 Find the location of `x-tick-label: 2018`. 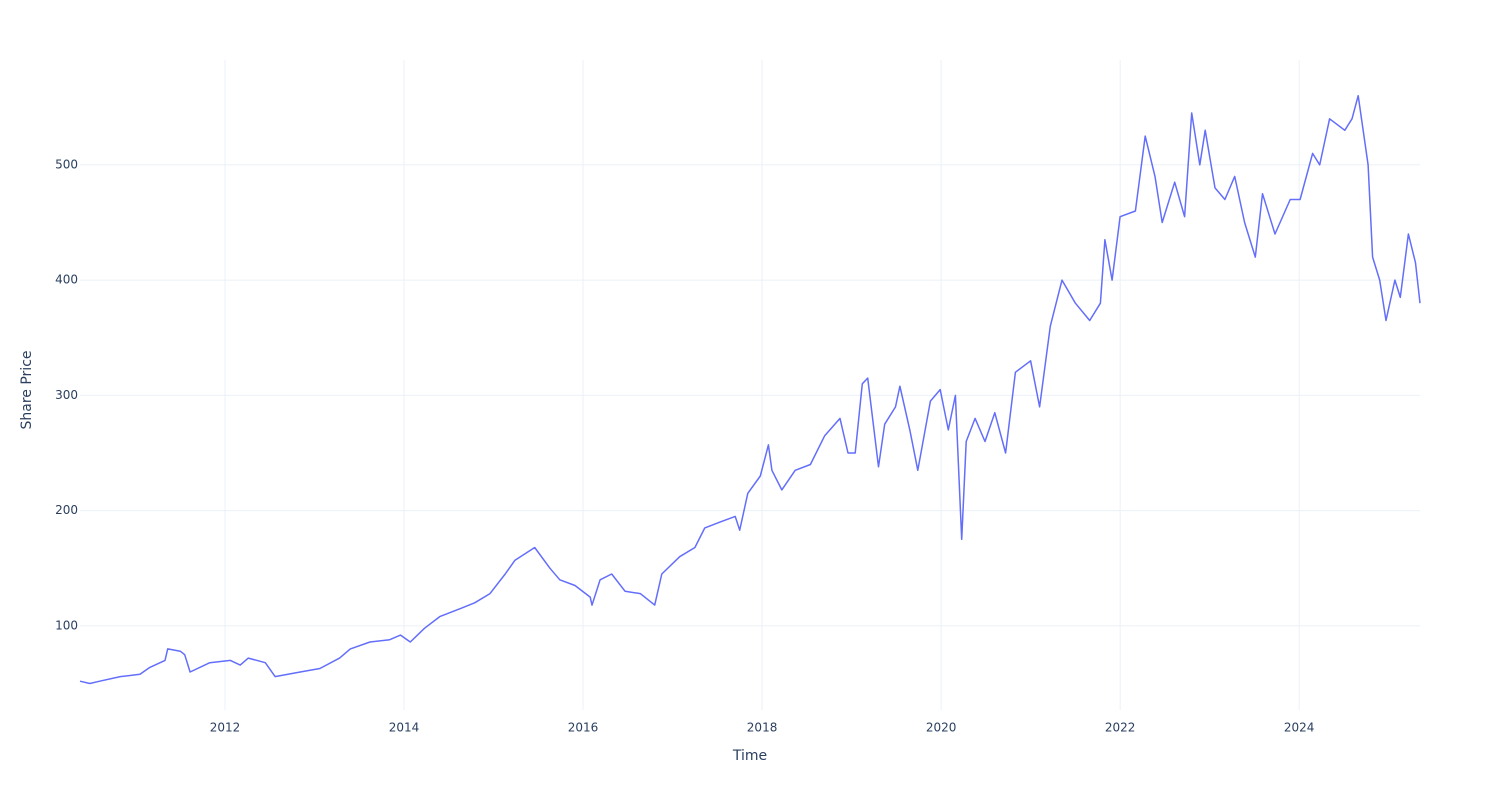

x-tick-label: 2018 is located at coordinates (762, 728).